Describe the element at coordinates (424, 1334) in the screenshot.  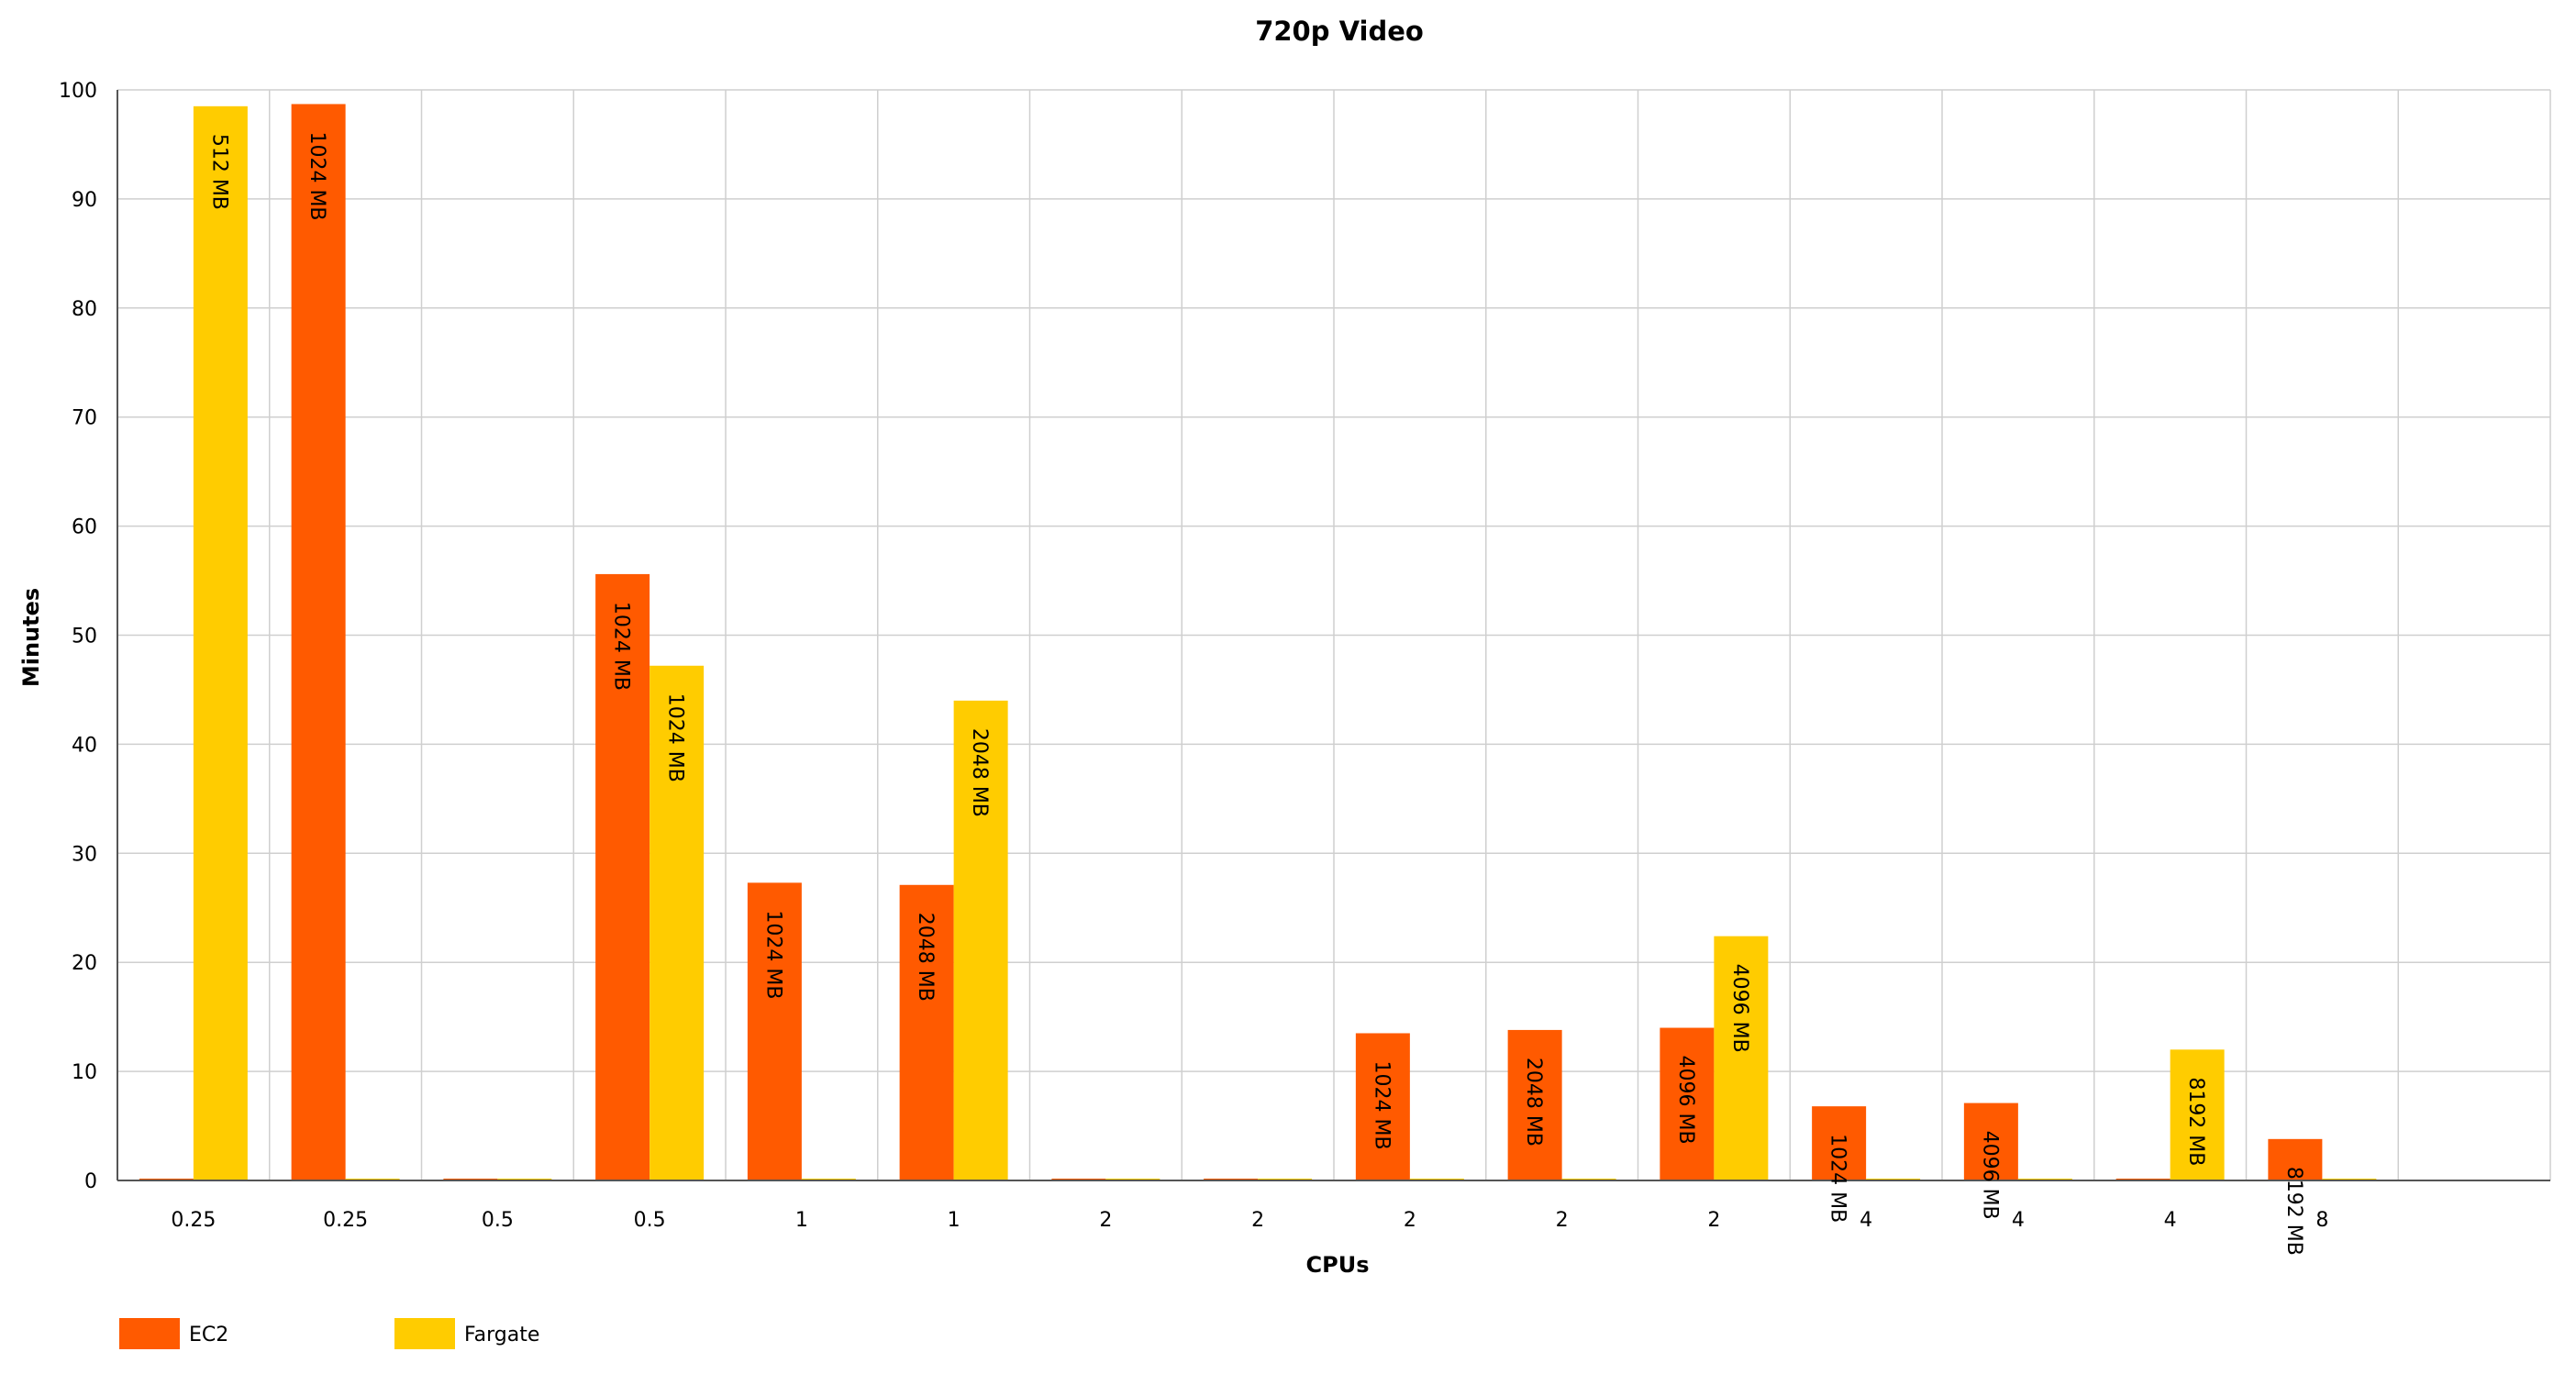
I see `legend-swatch-fargate` at that location.